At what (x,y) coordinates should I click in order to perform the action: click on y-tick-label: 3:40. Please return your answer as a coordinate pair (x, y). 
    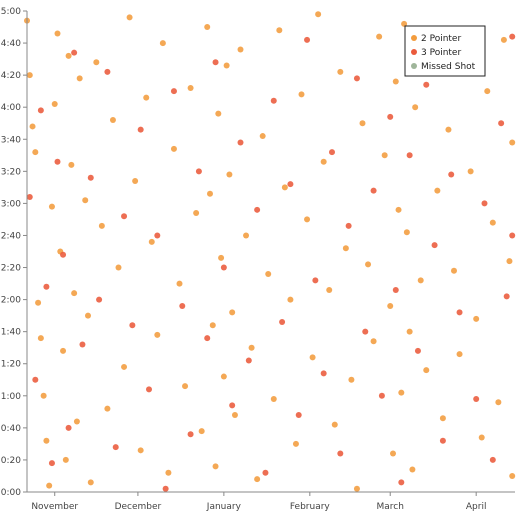
    Looking at the image, I should click on (11, 140).